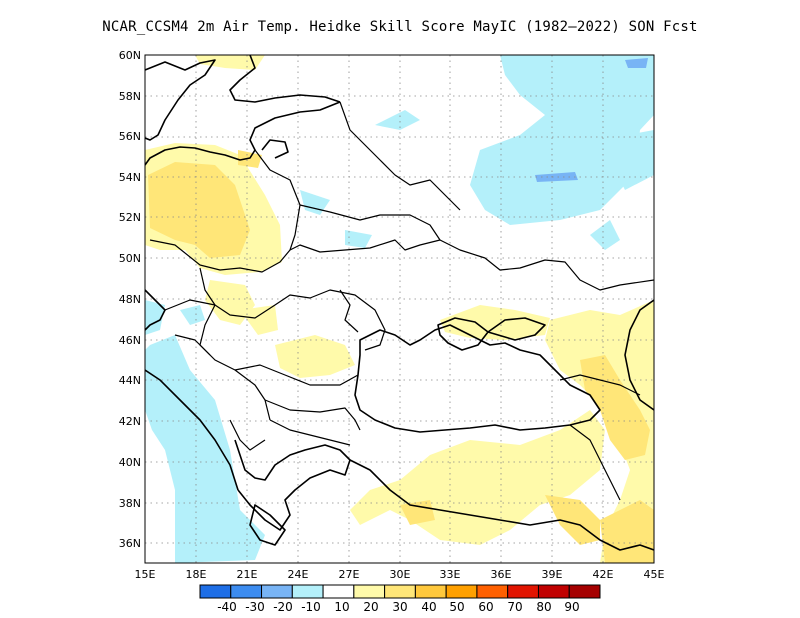 The image size is (800, 618). What do you see at coordinates (230, 302) in the screenshot?
I see `shade-pos-hungary` at bounding box center [230, 302].